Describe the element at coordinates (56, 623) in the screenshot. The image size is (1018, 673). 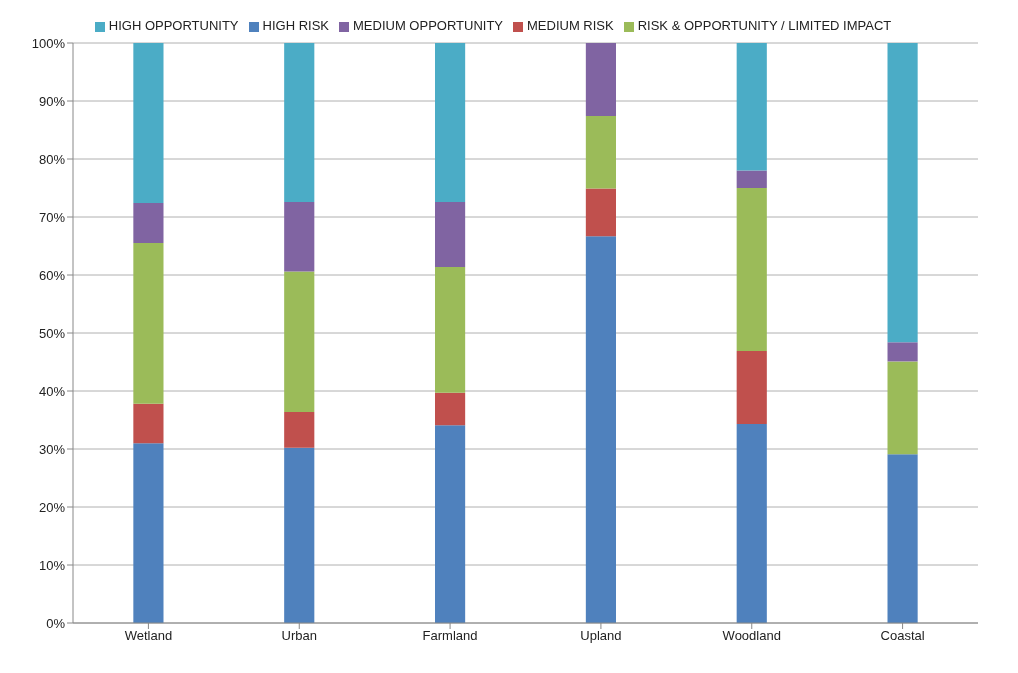
I see `y-tick-label: 0%` at that location.